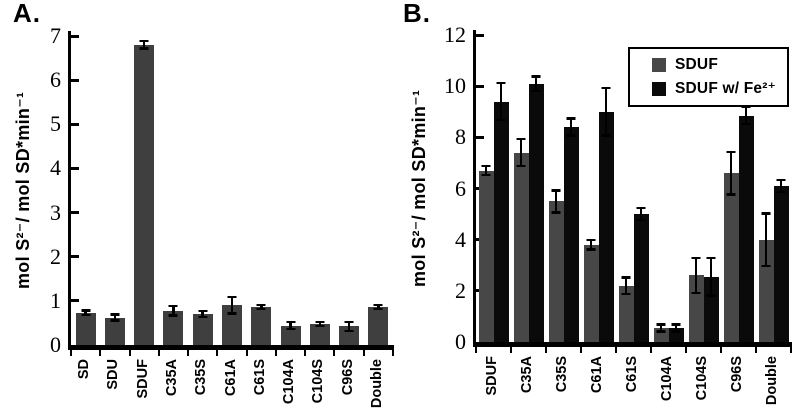 This screenshot has width=800, height=418. I want to click on y-tick-label: 1, so click(55, 300).